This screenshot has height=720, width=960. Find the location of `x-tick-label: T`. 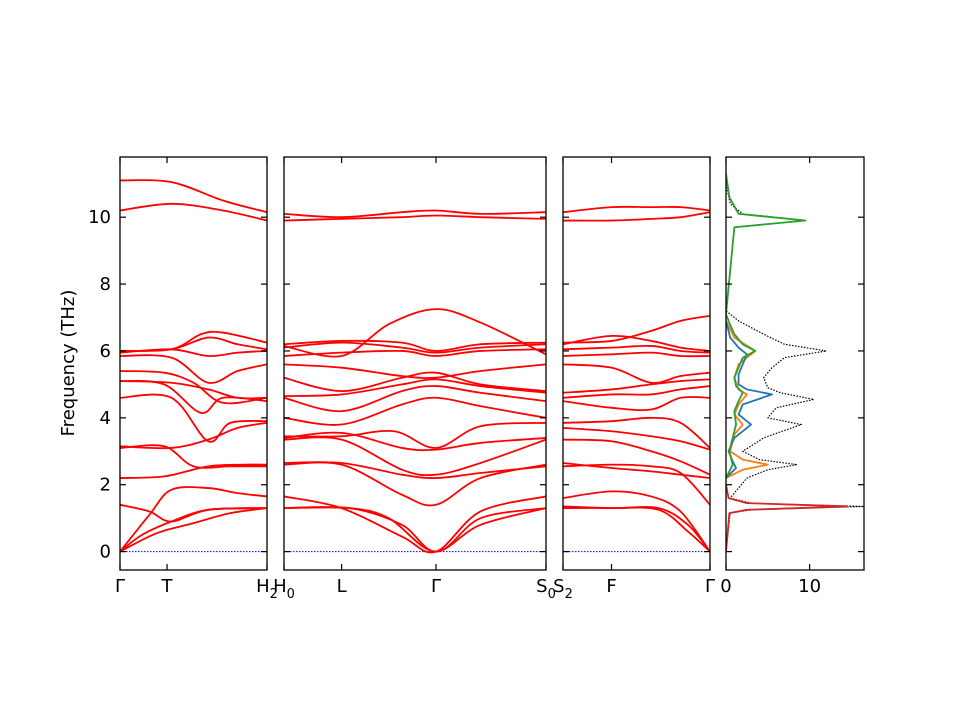

x-tick-label: T is located at coordinates (167, 586).